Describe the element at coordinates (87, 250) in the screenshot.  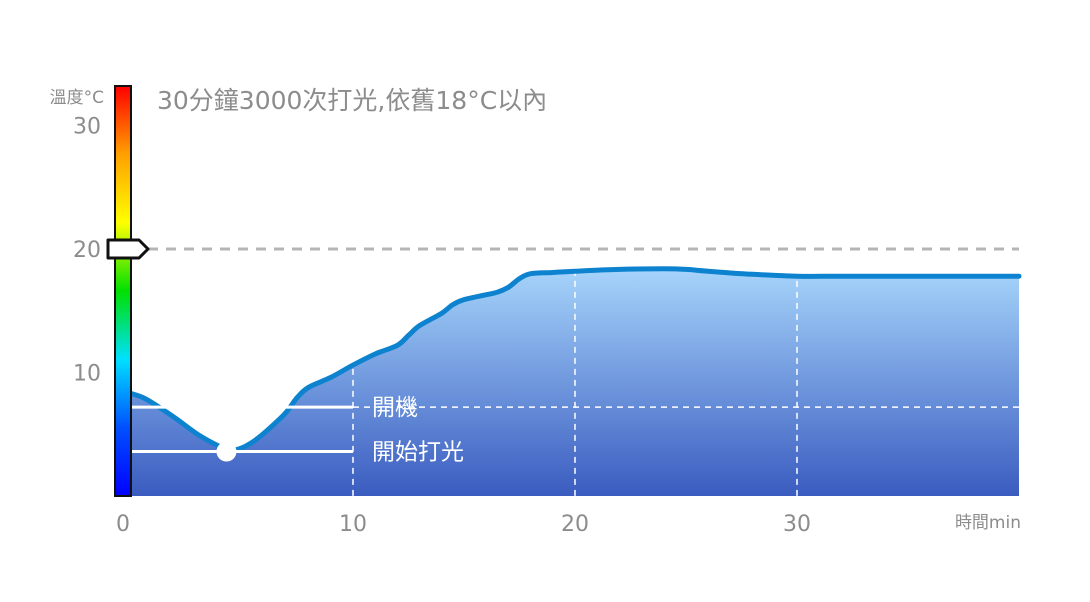
I see `y-tick-20: 20` at that location.